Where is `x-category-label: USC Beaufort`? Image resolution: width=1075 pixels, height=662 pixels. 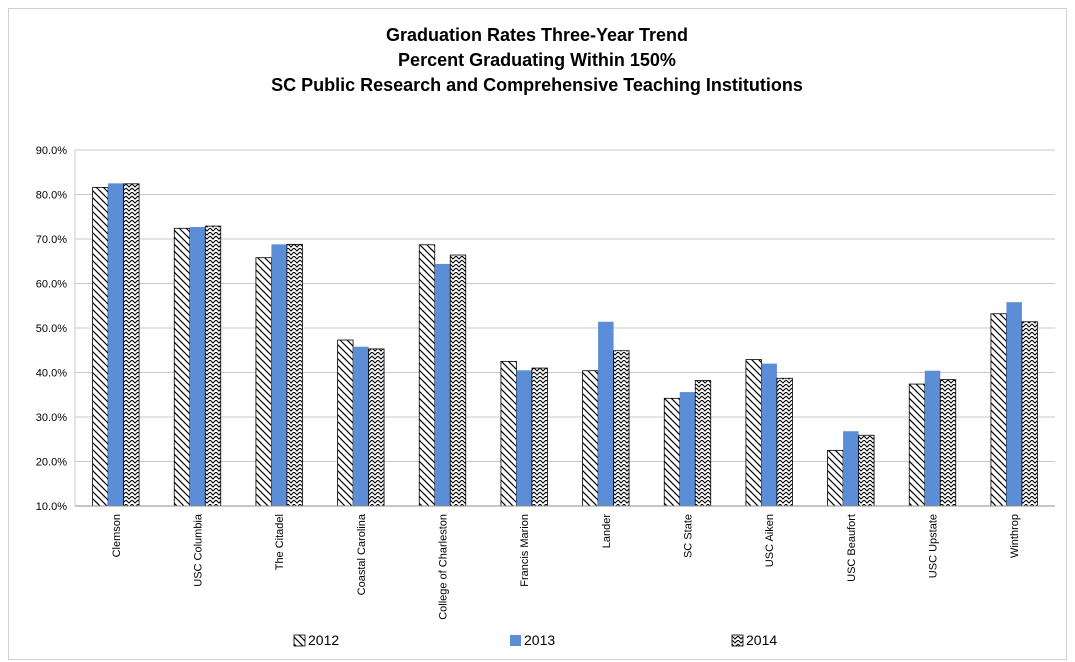 x-category-label: USC Beaufort is located at coordinates (852, 548).